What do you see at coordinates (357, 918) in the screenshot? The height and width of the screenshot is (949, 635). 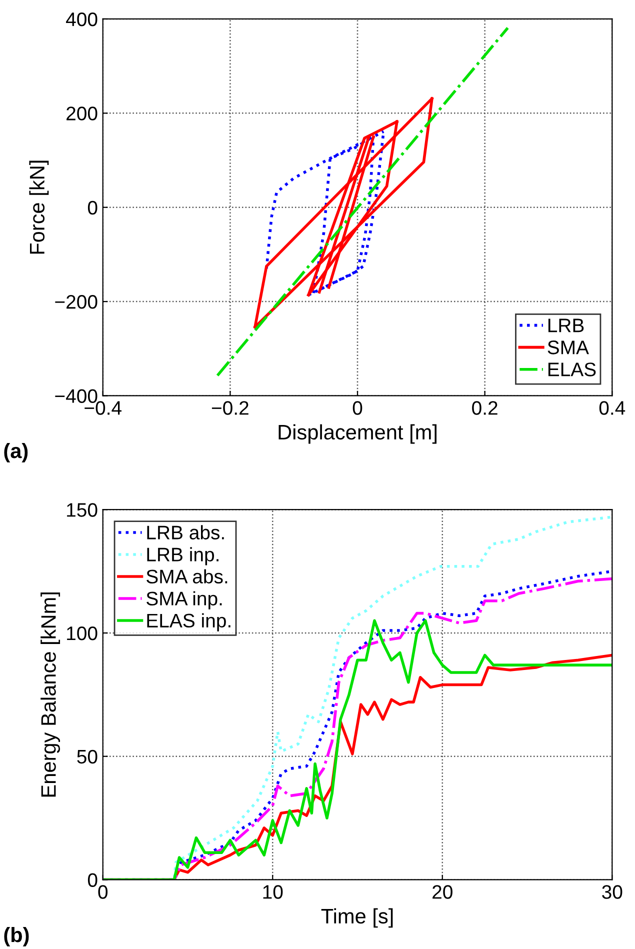 I see `x-axis-title: Time [s]` at bounding box center [357, 918].